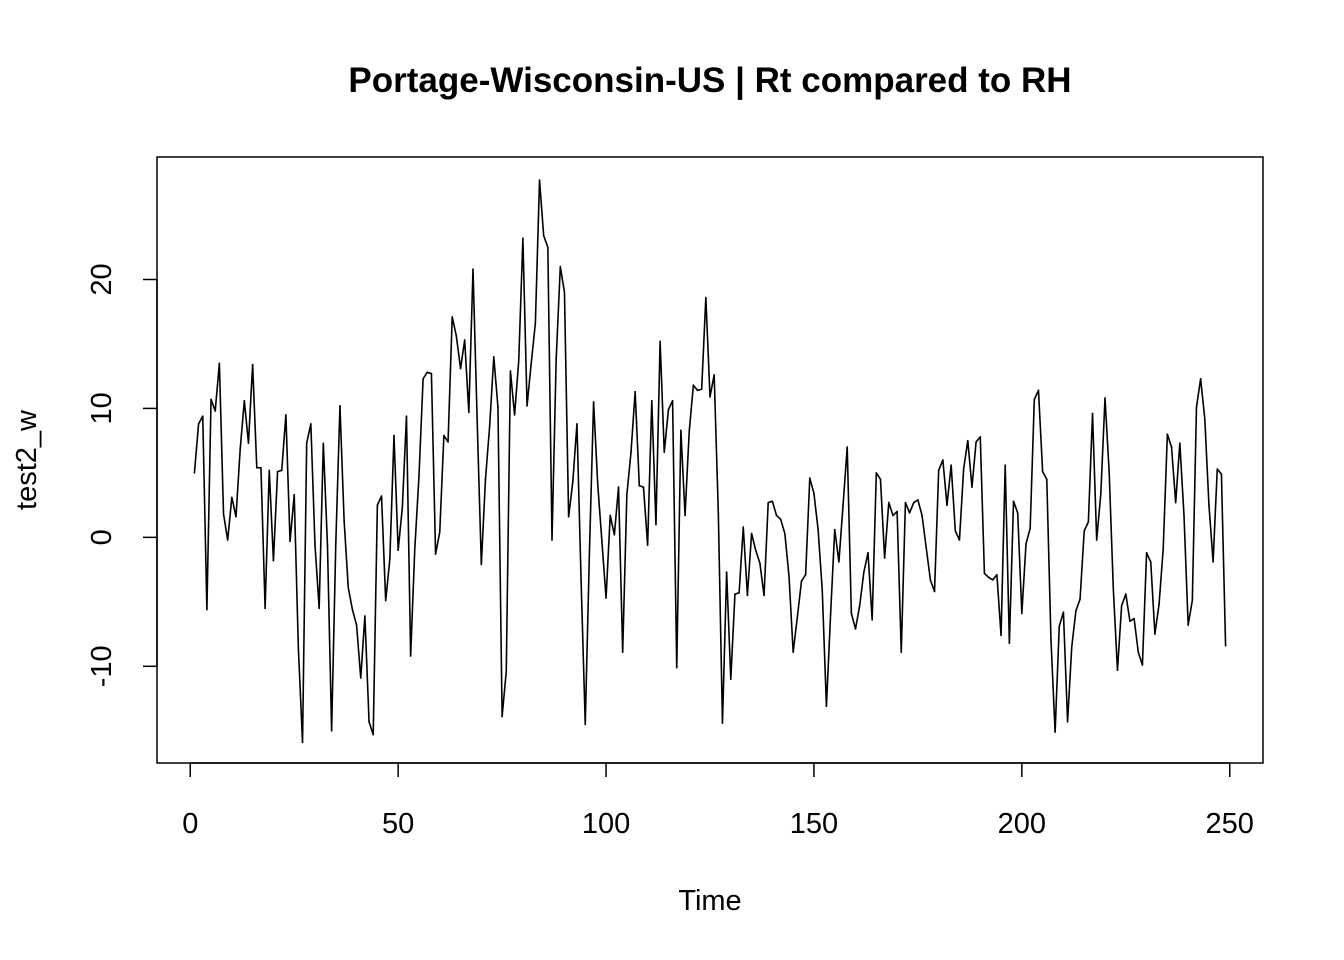  I want to click on y-tick-label: 10, so click(102, 408).